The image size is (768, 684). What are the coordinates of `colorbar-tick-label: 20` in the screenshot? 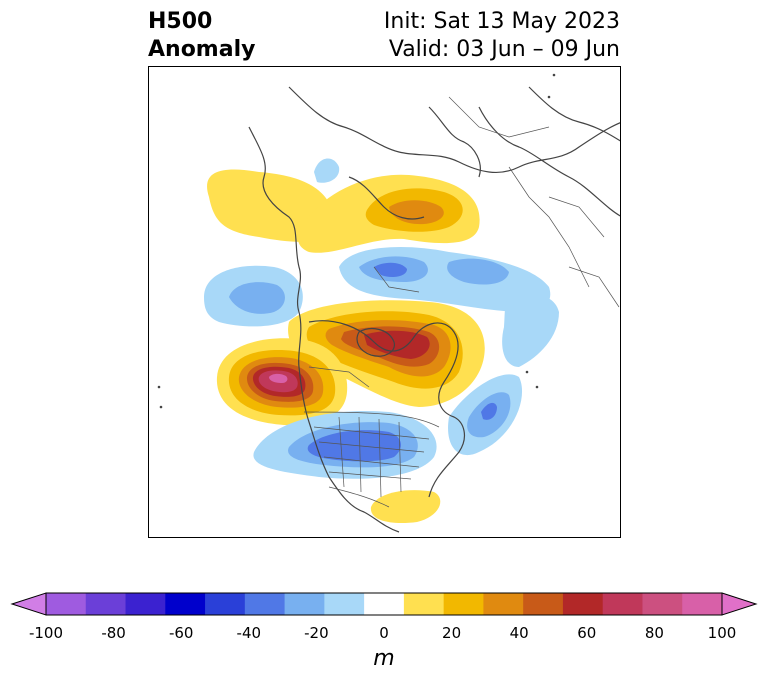 It's located at (452, 633).